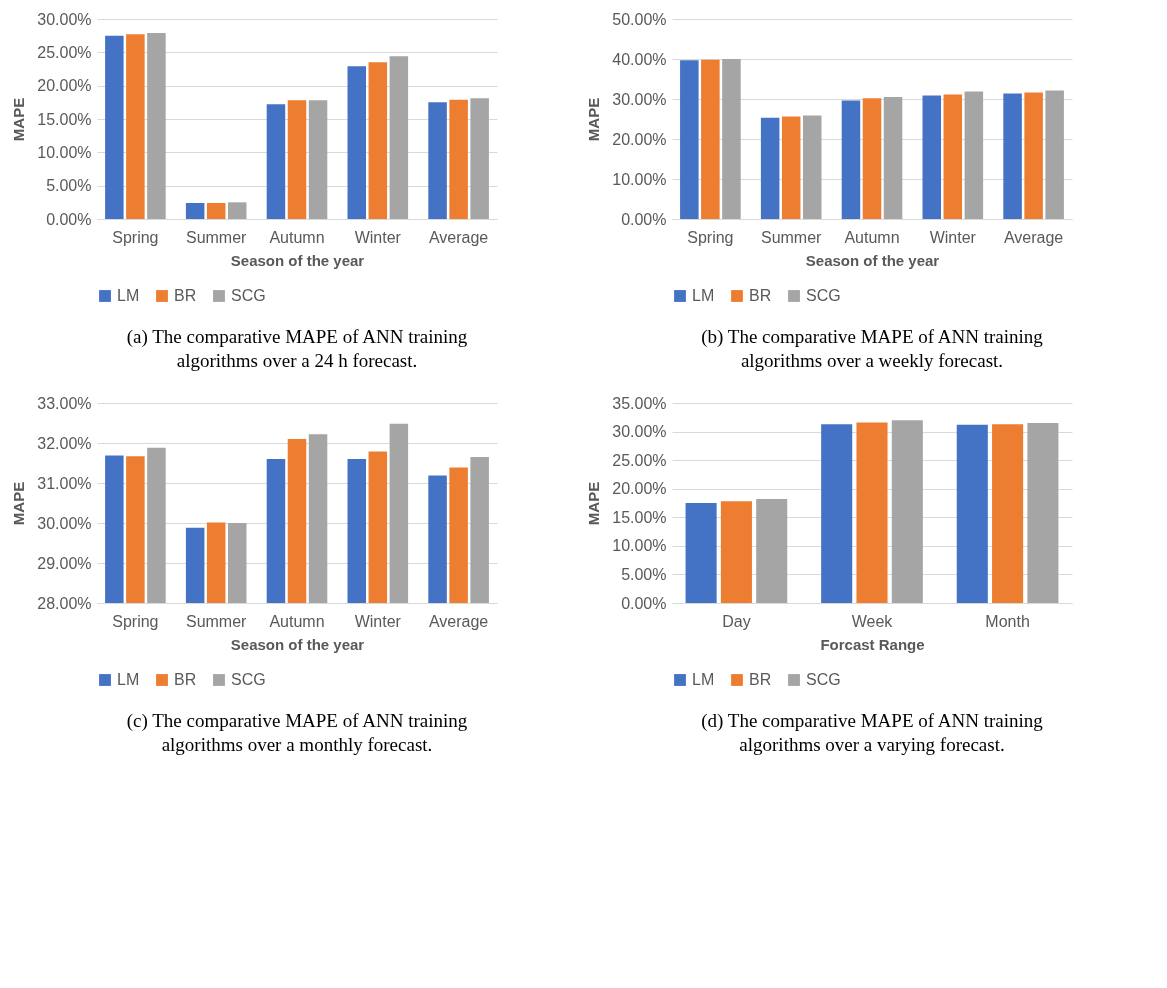 The image size is (1167, 988). I want to click on y-tick-label: 50.00%, so click(639, 19).